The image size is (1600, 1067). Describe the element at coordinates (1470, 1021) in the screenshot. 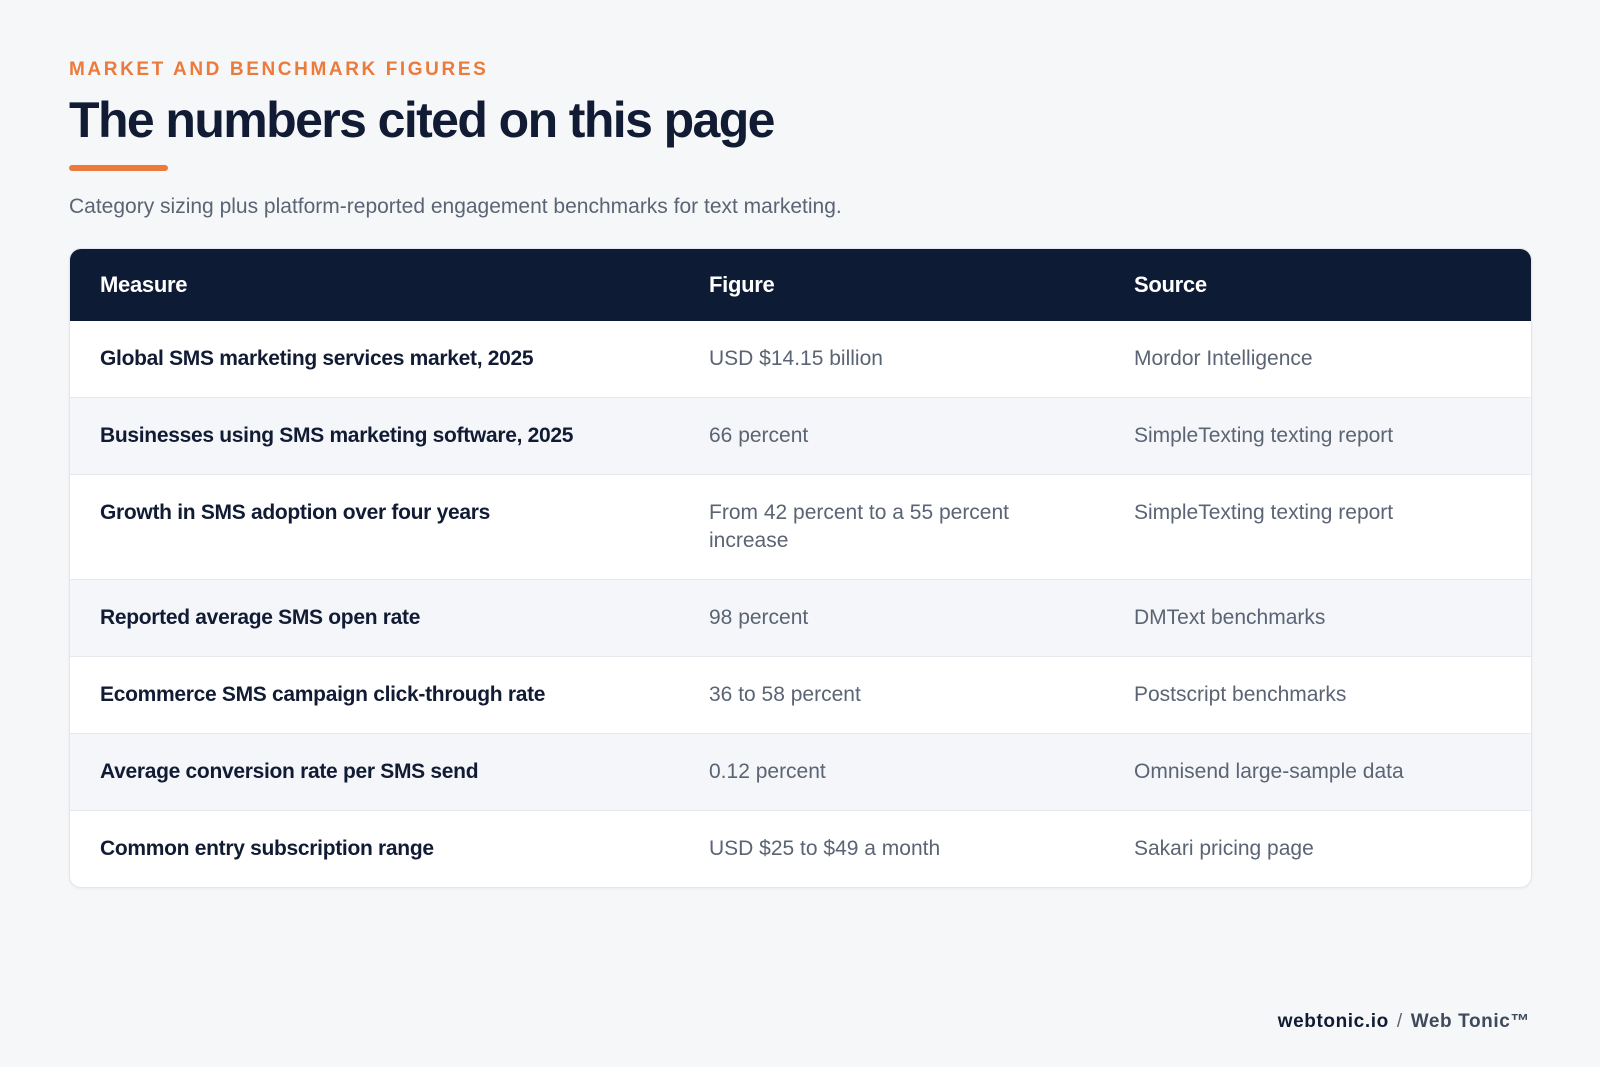

I see `footer-brand: Web Tonic™` at that location.